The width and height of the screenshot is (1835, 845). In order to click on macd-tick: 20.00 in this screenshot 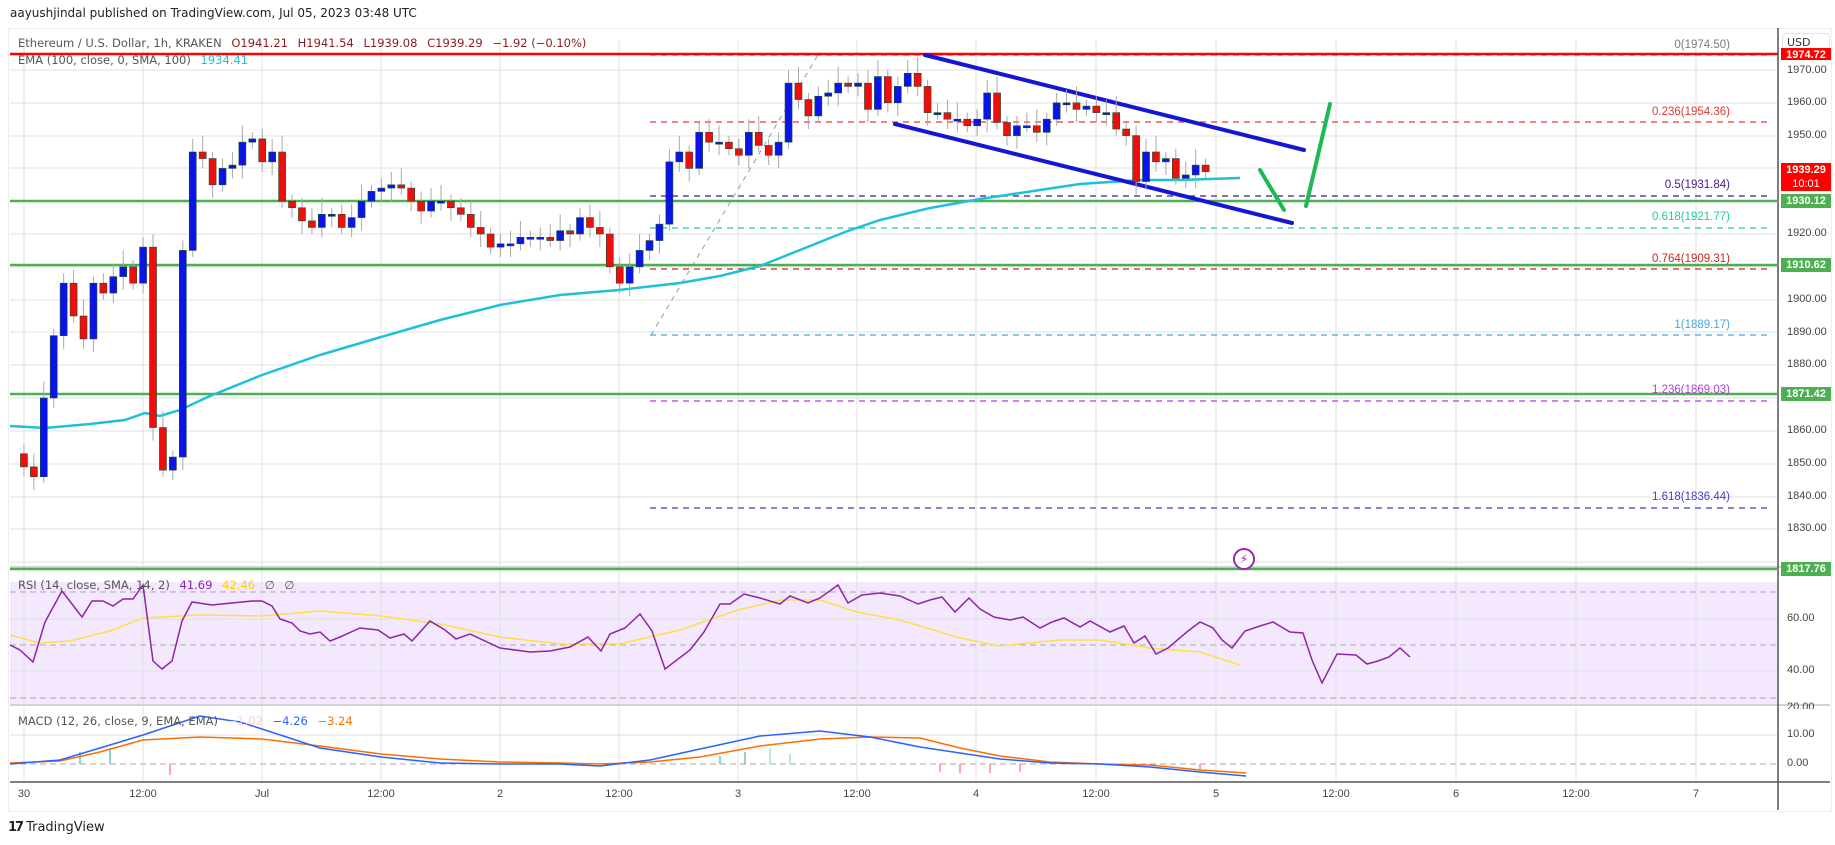, I will do `click(1801, 705)`.